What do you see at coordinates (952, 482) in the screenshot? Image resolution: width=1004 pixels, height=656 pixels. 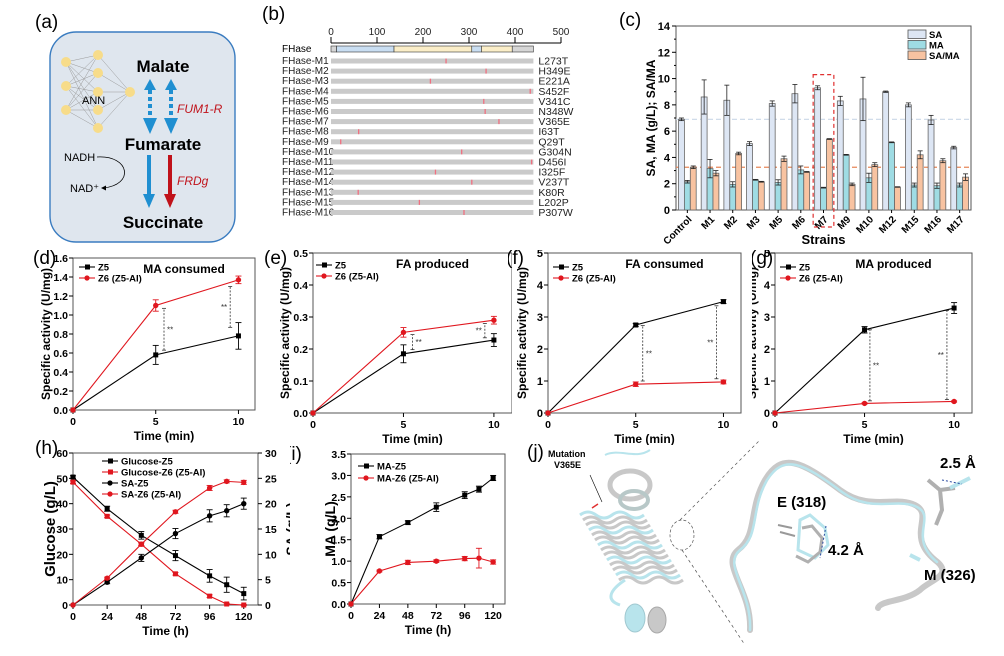 I see `hbond-m326` at bounding box center [952, 482].